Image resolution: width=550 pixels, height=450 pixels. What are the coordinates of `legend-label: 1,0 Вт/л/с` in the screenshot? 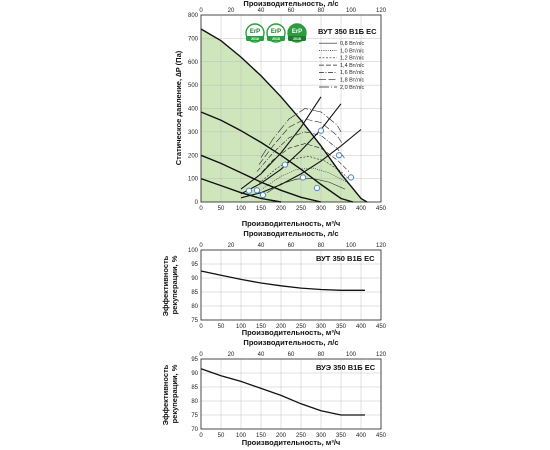 It's located at (352, 51).